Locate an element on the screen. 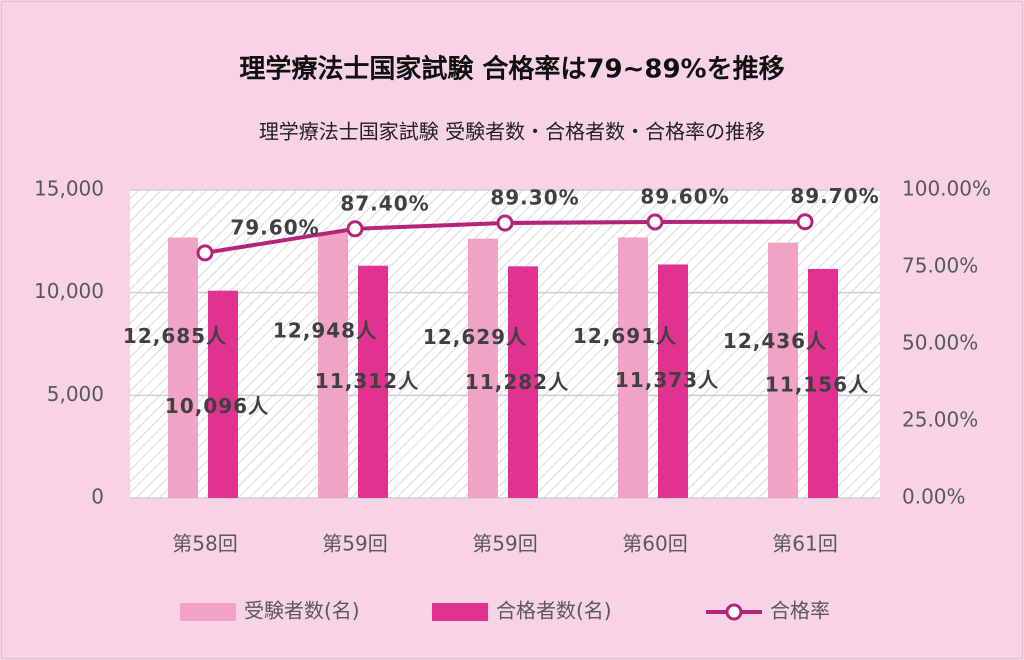  y2-tick-label: 50.00% is located at coordinates (940, 343).